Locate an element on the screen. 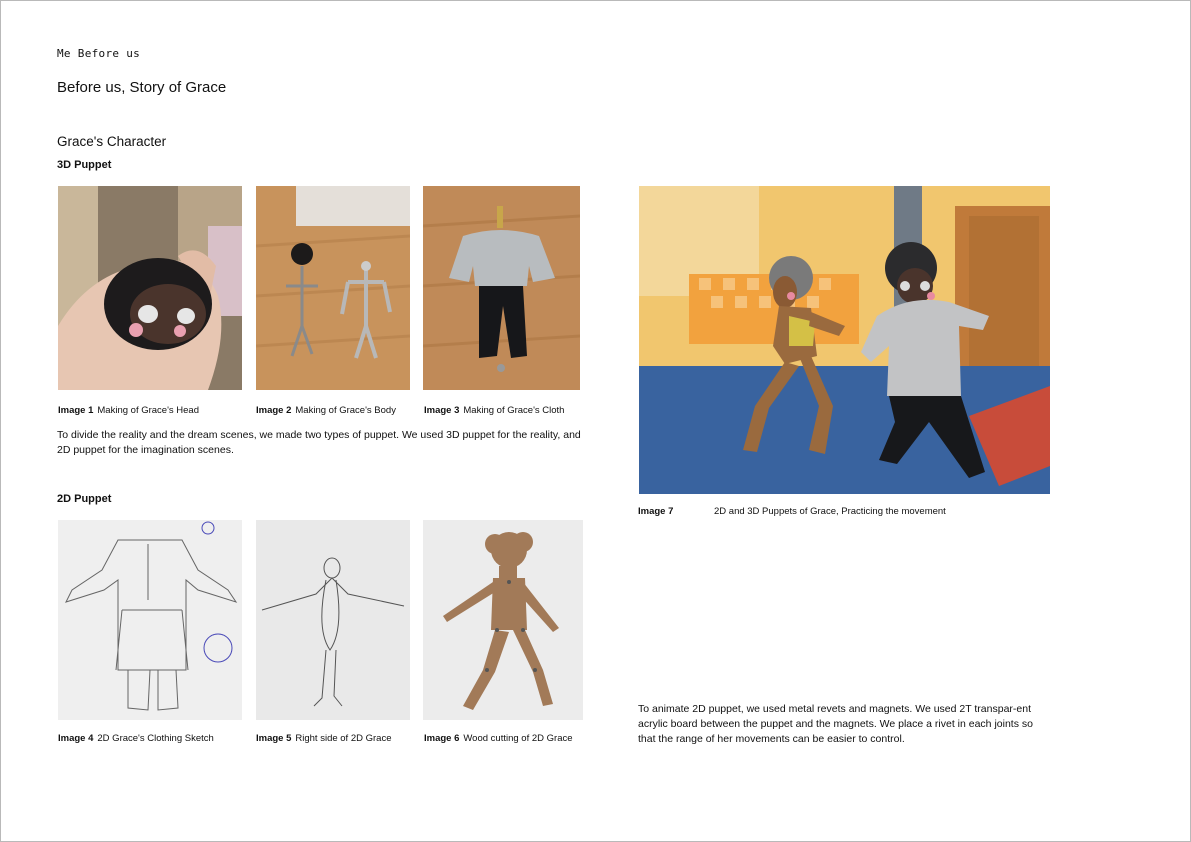 The width and height of the screenshot is (1191, 842). image-4-label: Image 4 is located at coordinates (76, 738).